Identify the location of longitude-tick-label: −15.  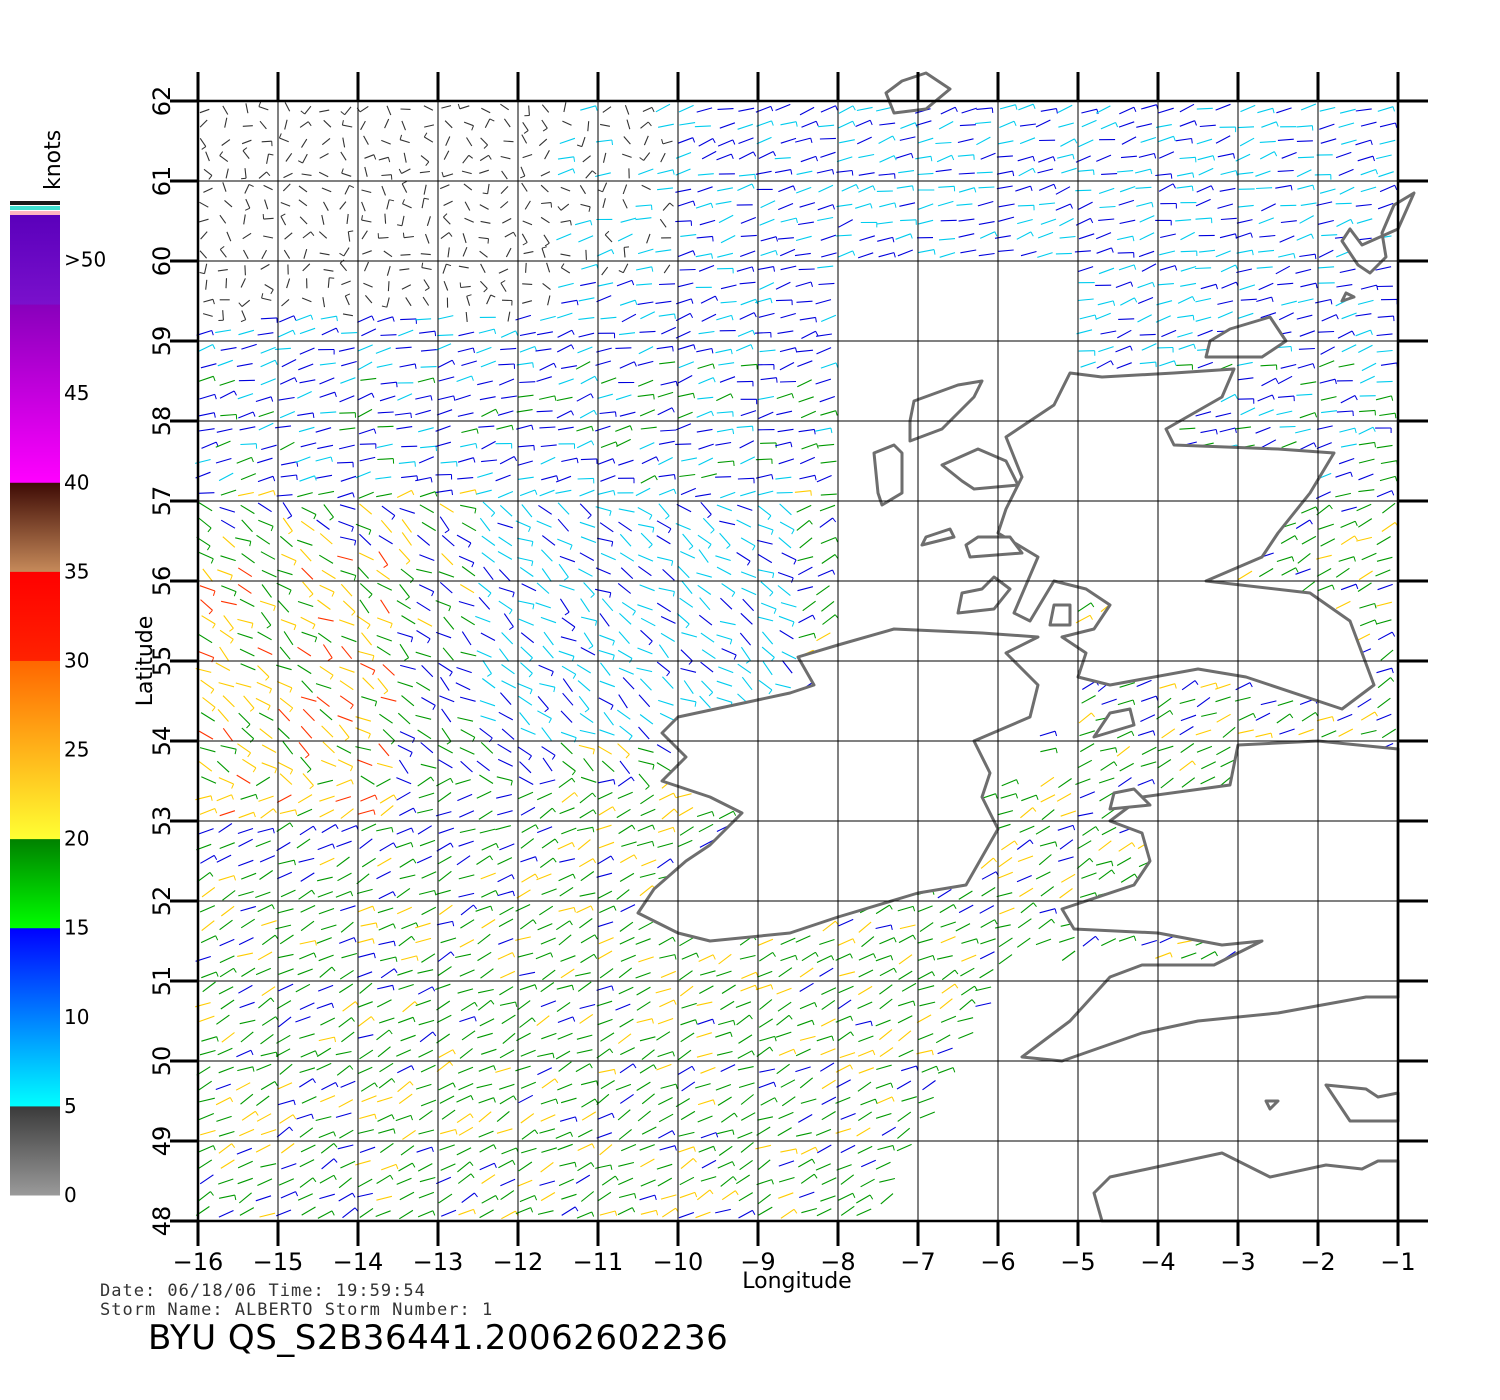
(278, 1262).